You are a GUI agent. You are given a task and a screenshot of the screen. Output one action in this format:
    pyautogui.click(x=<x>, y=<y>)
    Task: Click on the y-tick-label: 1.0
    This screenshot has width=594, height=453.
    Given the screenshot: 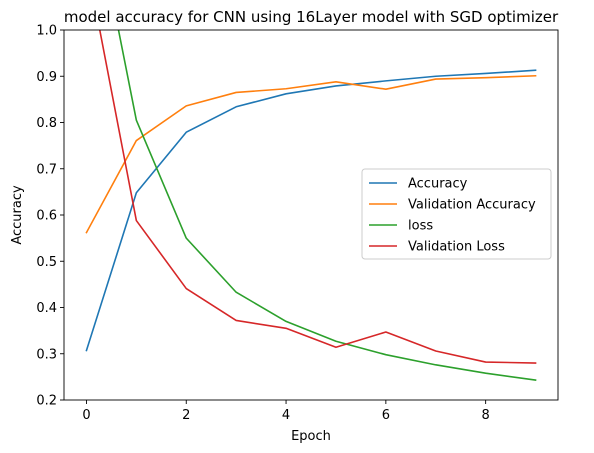 What is the action you would take?
    pyautogui.click(x=46, y=31)
    